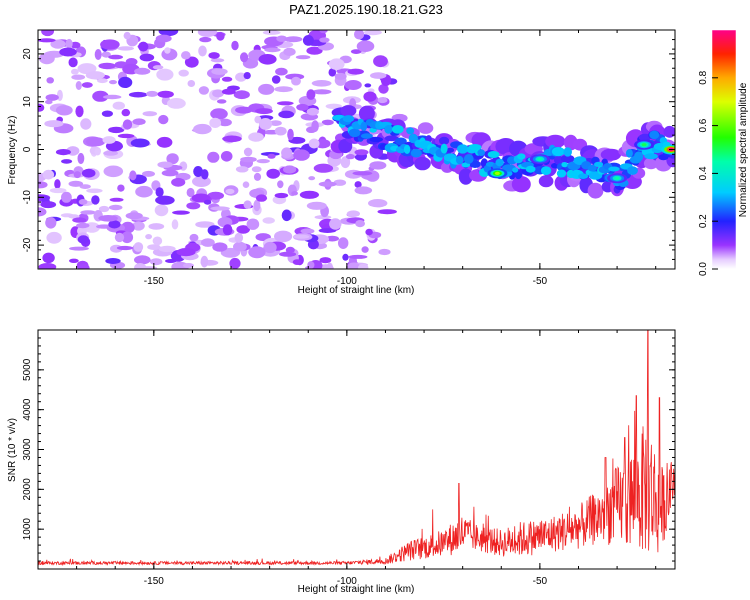 The width and height of the screenshot is (750, 600). Describe the element at coordinates (708, 173) in the screenshot. I see `colorbar-ticks: 0.0 0.2 0.4 0.6 0.8` at that location.